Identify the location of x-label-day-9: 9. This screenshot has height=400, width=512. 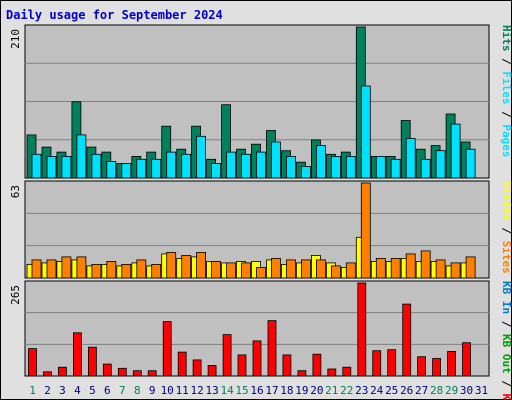
(152, 390).